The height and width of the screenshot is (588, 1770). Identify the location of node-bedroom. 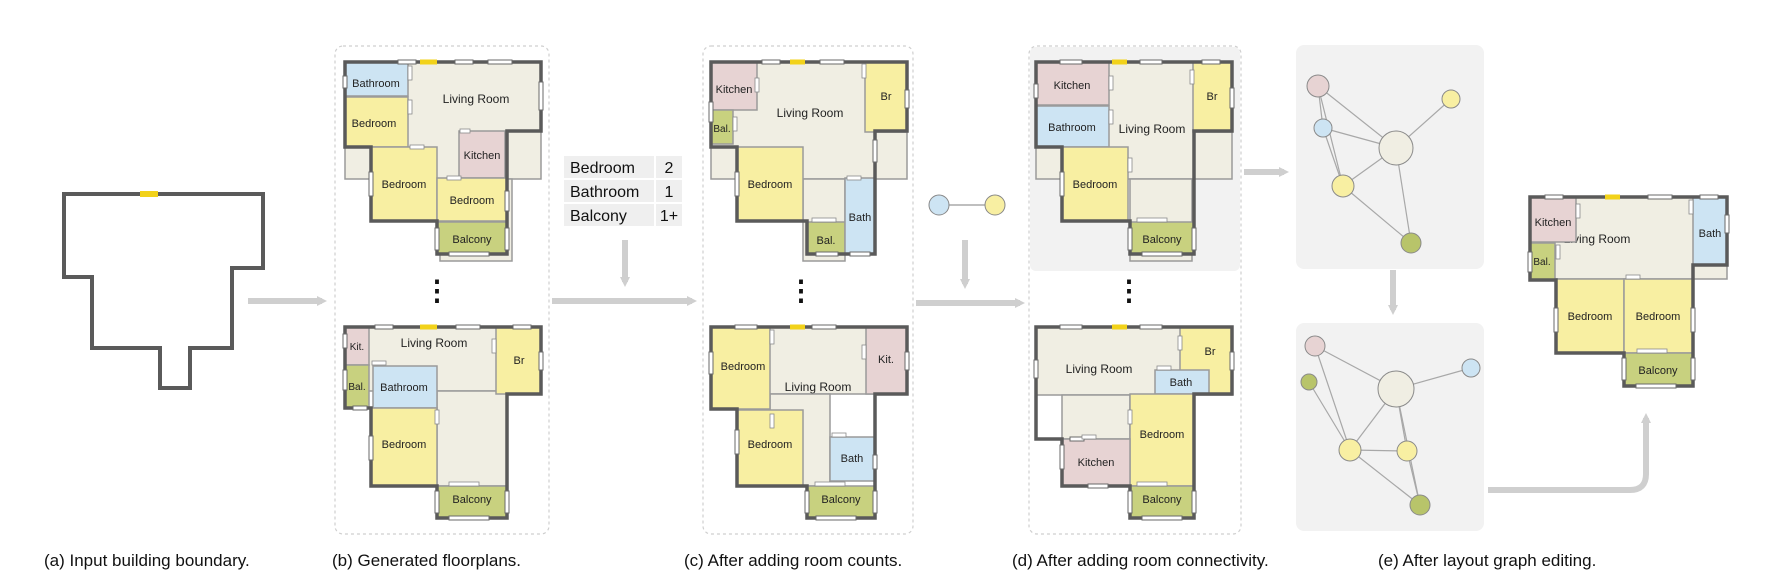
(995, 205).